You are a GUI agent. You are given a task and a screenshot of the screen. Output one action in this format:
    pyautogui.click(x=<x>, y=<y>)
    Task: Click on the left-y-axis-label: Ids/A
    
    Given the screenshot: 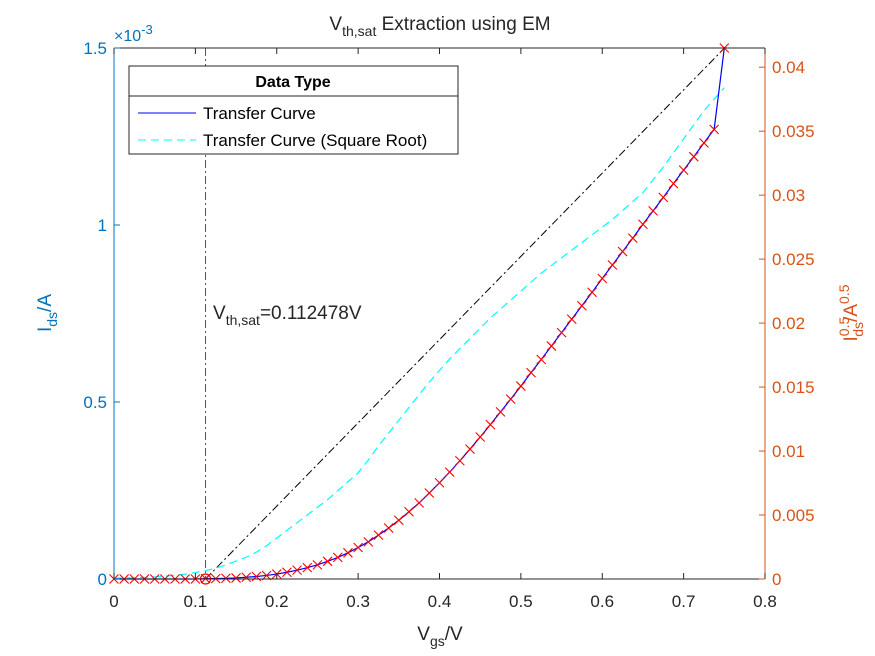 What is the action you would take?
    pyautogui.click(x=47, y=313)
    